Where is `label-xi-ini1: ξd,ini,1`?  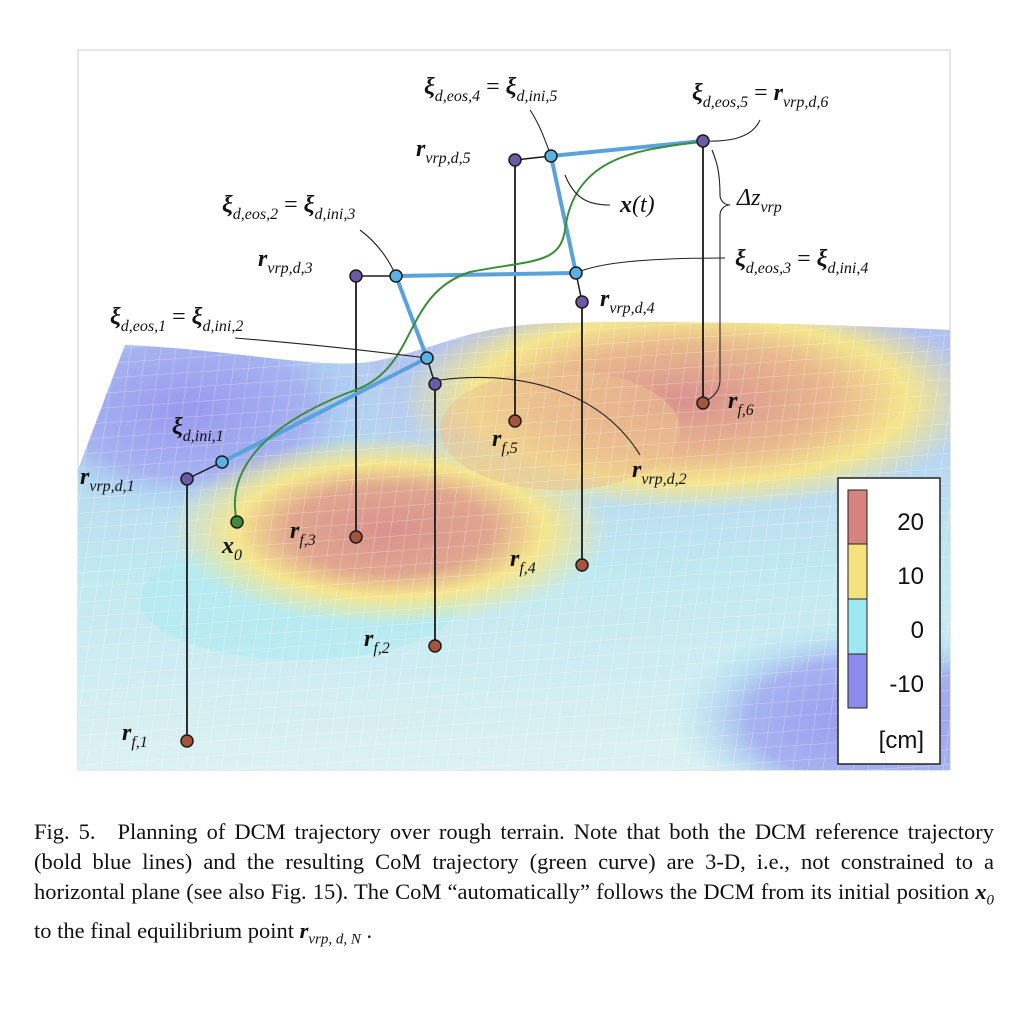
label-xi-ini1: ξd,ini,1 is located at coordinates (198, 429).